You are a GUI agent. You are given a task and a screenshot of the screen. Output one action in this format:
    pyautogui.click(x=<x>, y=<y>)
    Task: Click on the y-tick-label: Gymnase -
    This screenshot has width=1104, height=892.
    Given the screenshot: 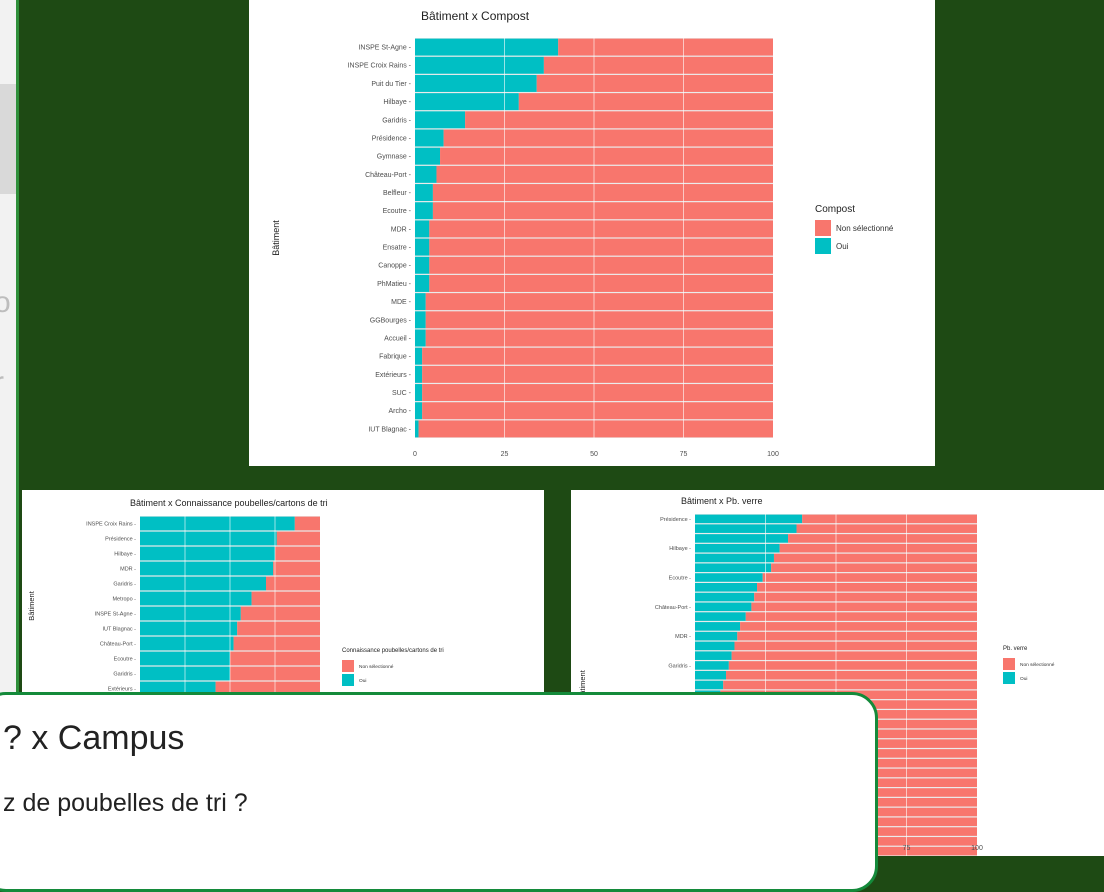 What is the action you would take?
    pyautogui.click(x=394, y=157)
    